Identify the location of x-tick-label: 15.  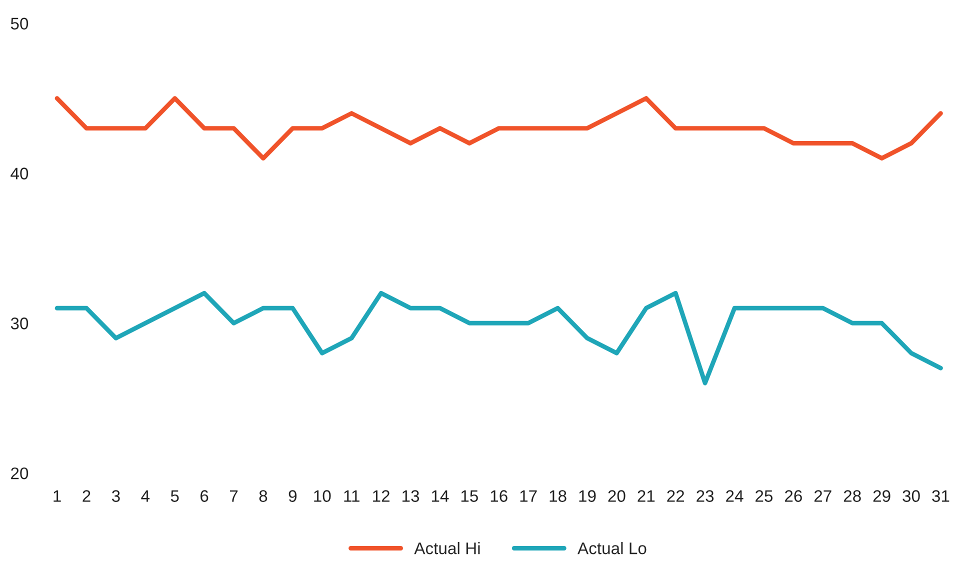
(469, 496).